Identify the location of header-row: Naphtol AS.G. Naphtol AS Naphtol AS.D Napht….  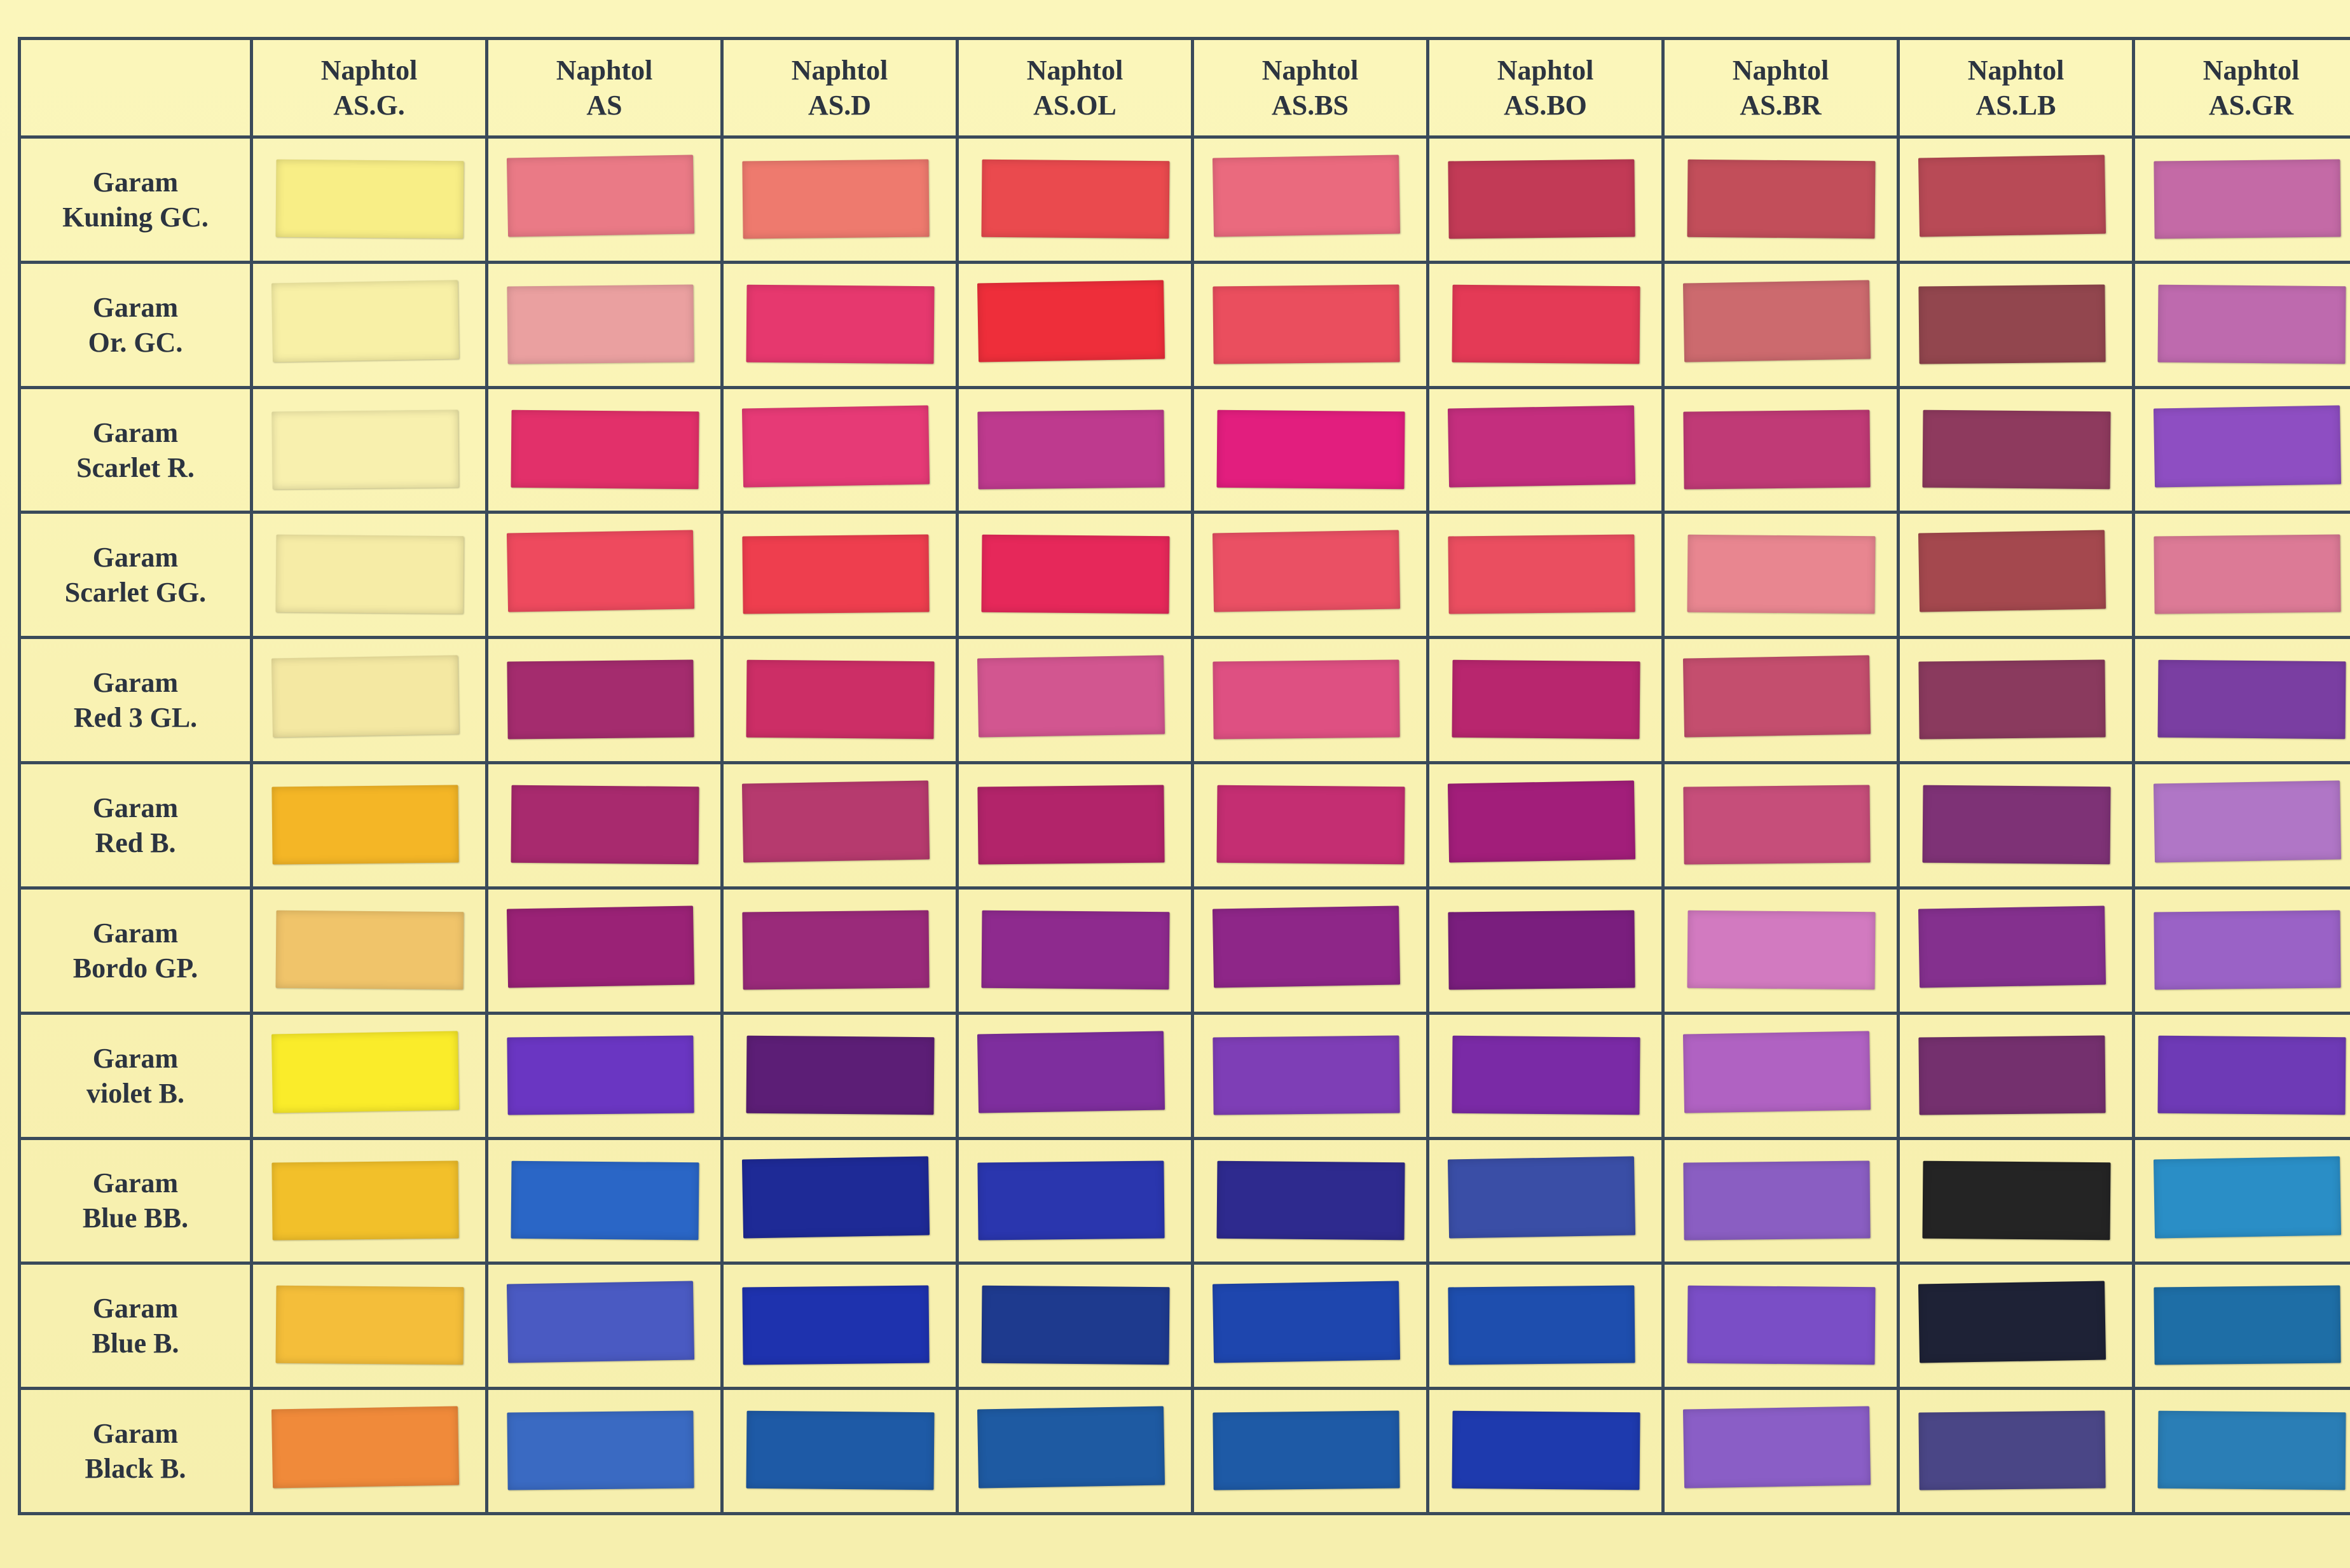
(1184, 88).